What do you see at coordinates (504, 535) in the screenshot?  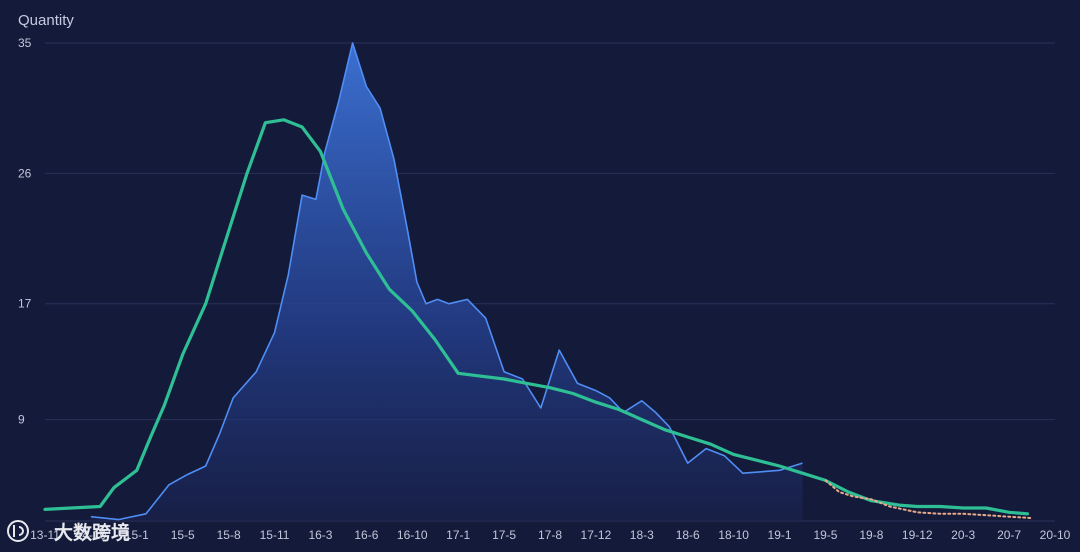 I see `x-tick-label: 17-5` at bounding box center [504, 535].